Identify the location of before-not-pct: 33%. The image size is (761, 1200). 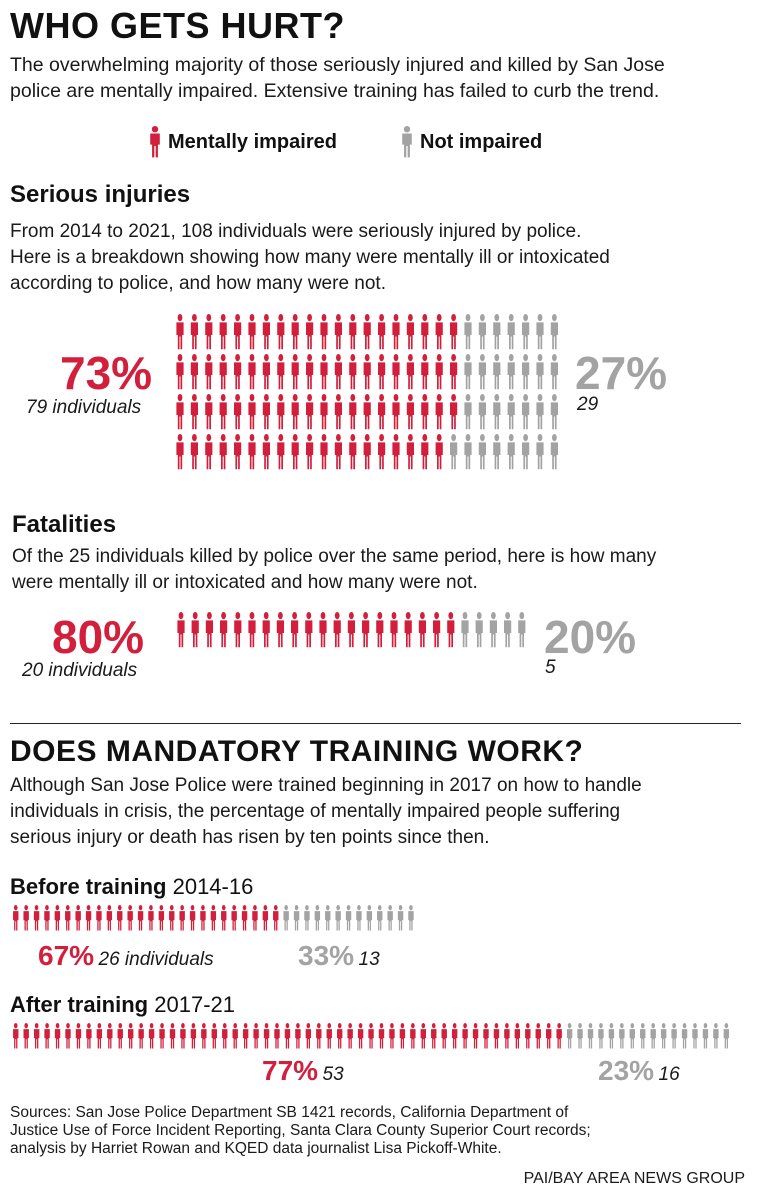
(326, 955).